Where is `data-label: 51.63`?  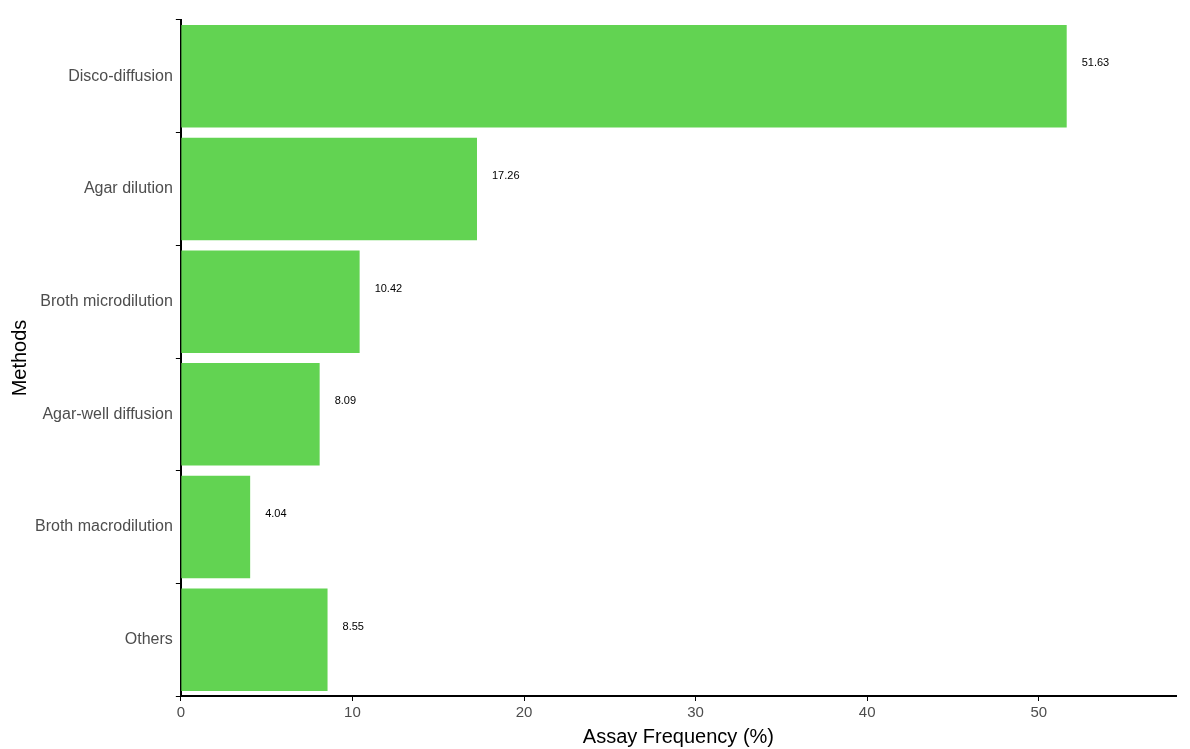
data-label: 51.63 is located at coordinates (1095, 62).